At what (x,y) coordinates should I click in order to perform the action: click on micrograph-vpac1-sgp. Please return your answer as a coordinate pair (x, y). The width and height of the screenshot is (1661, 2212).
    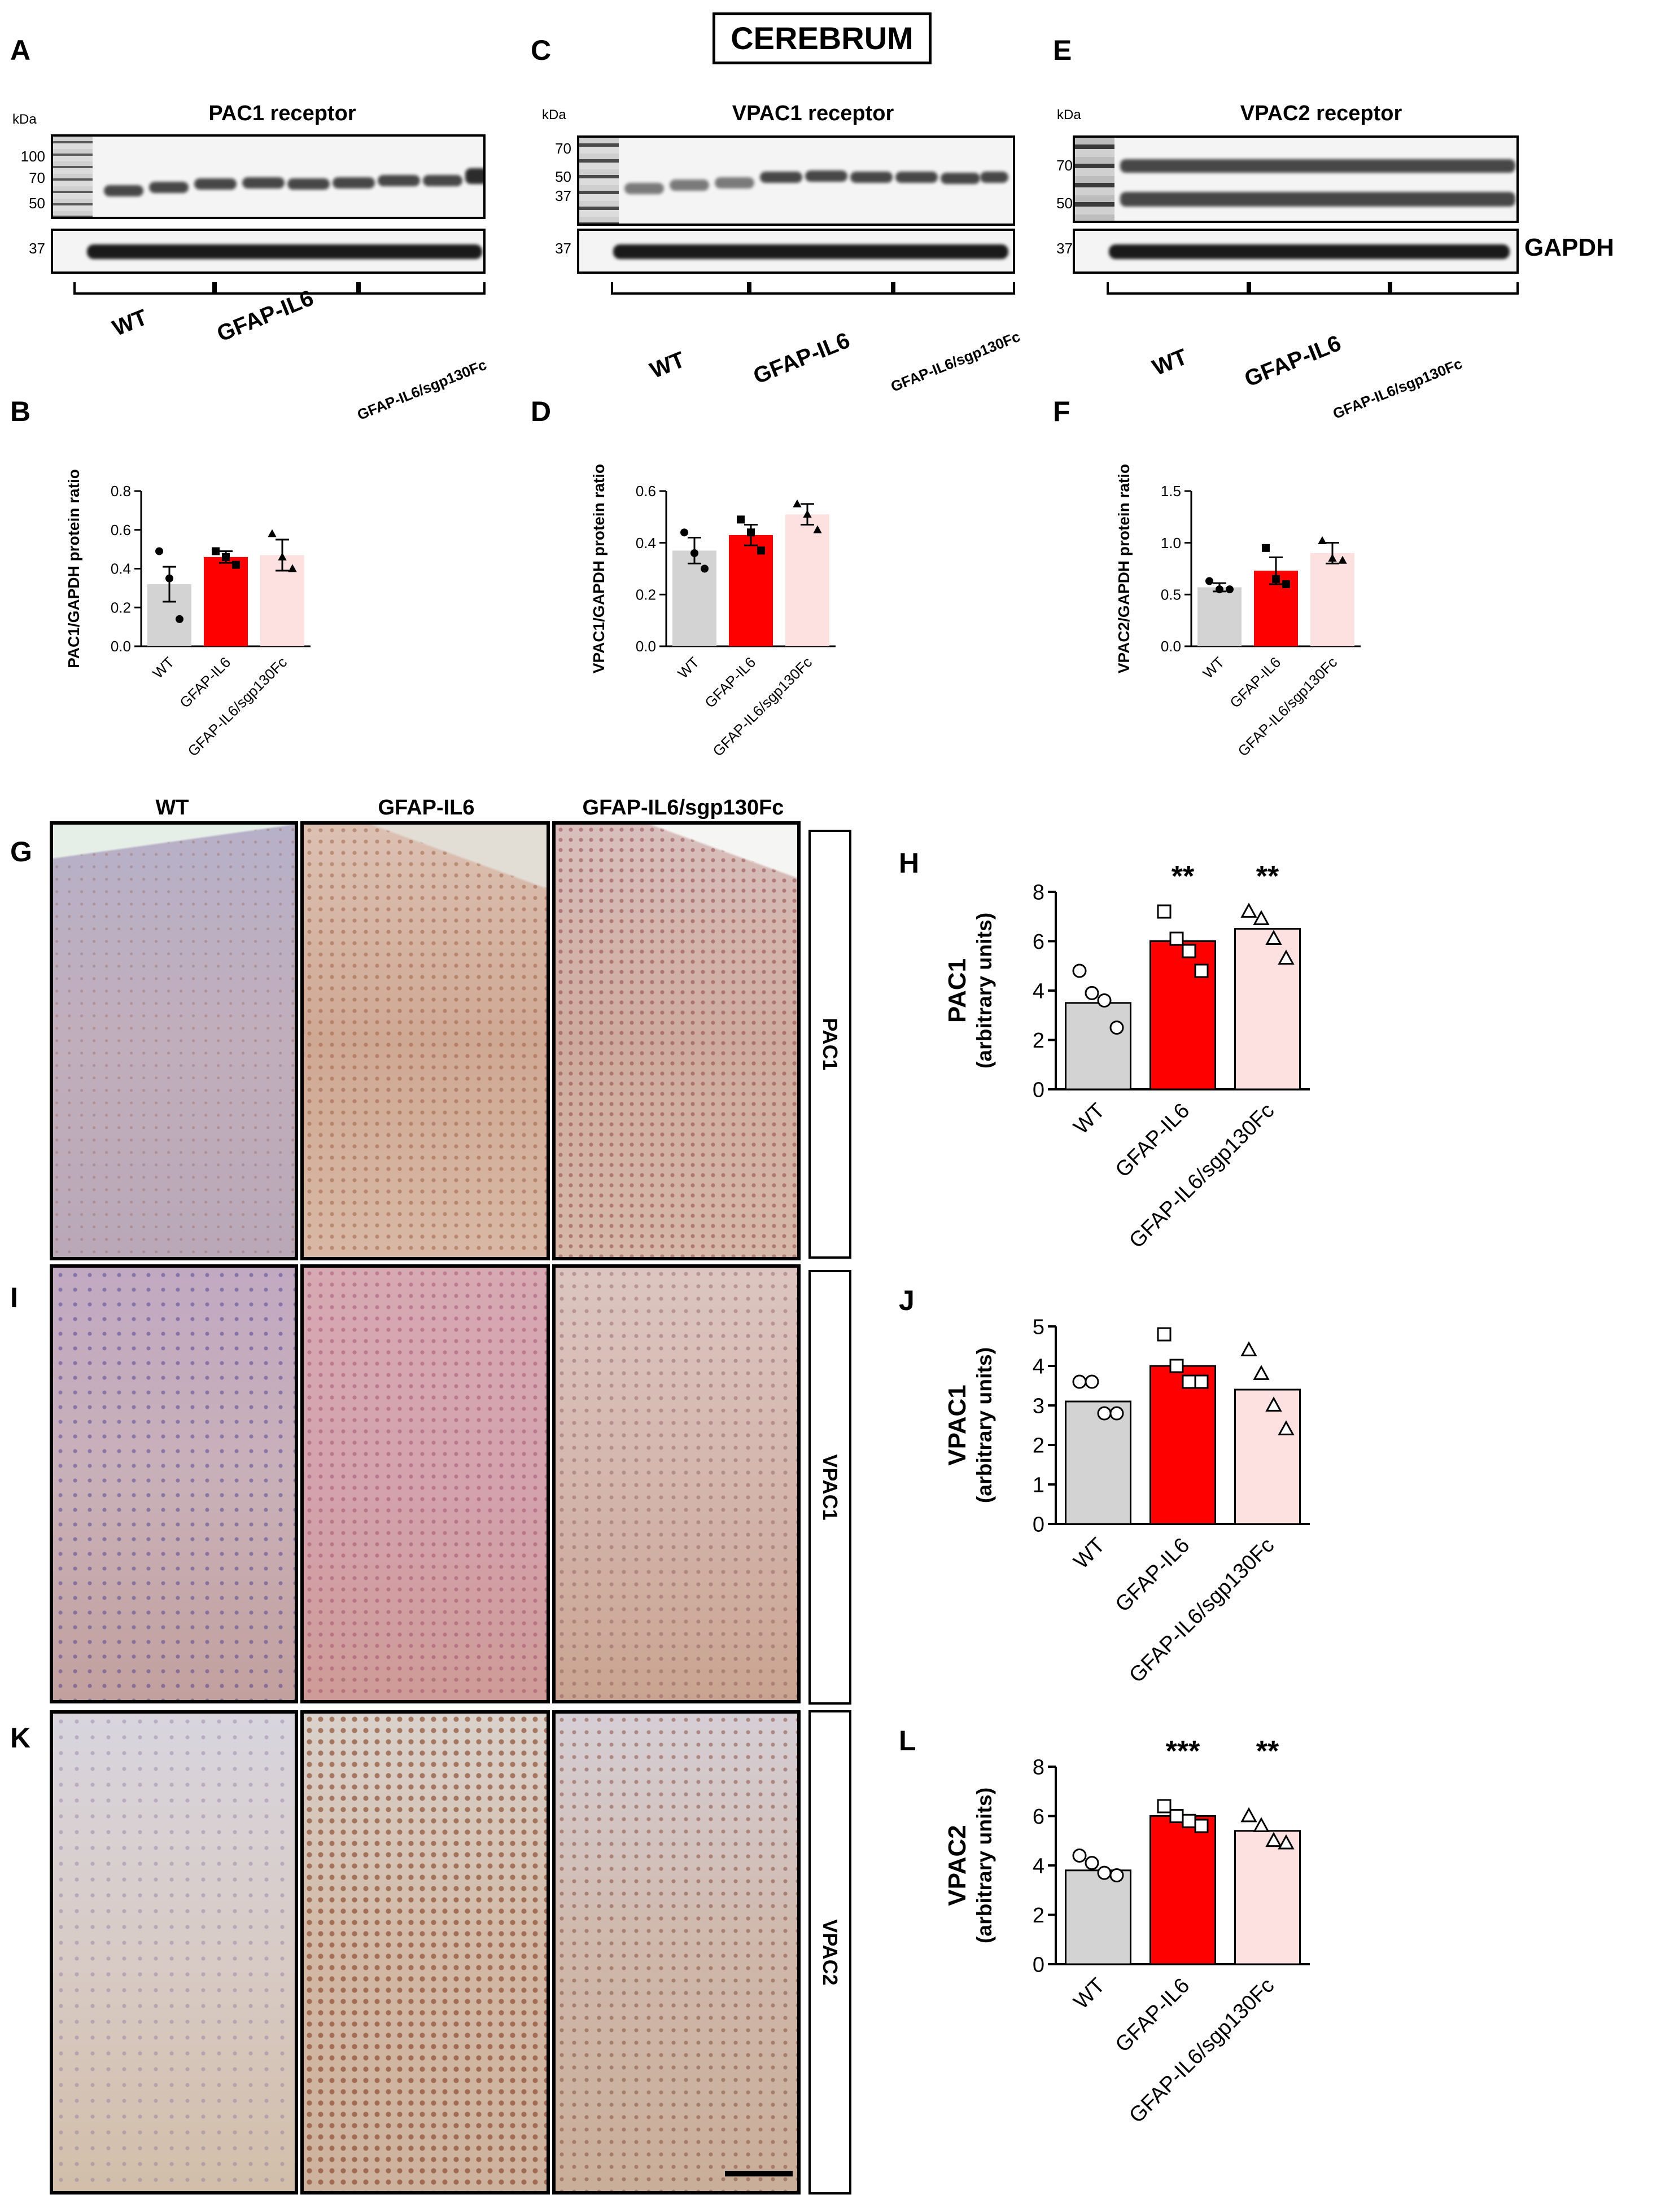
    Looking at the image, I should click on (676, 1484).